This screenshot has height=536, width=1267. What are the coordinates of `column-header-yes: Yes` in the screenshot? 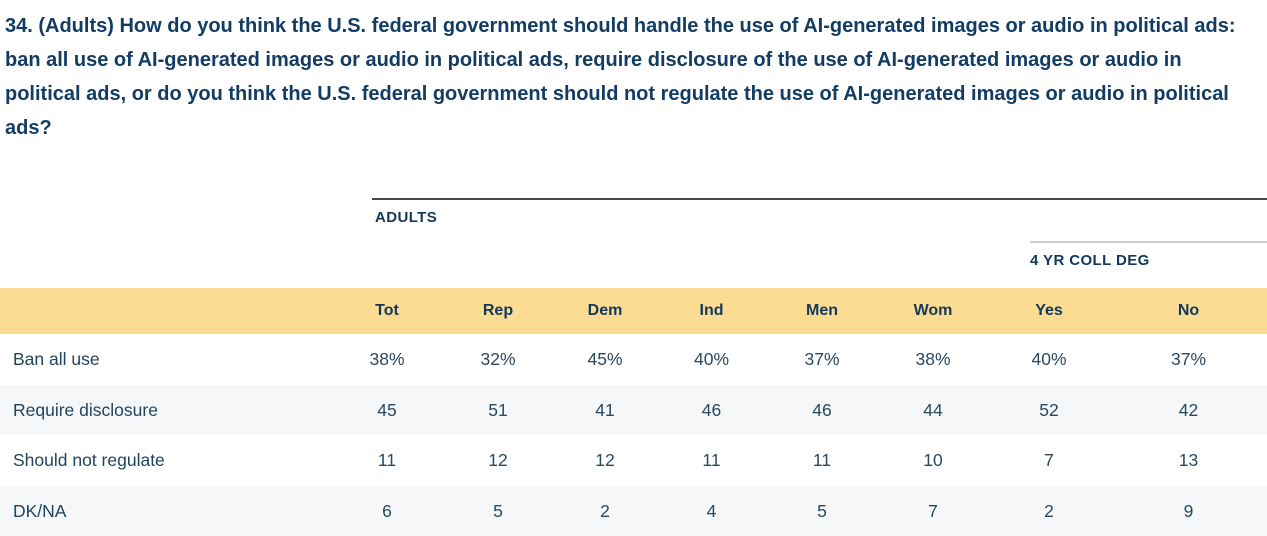 It's located at (1049, 310).